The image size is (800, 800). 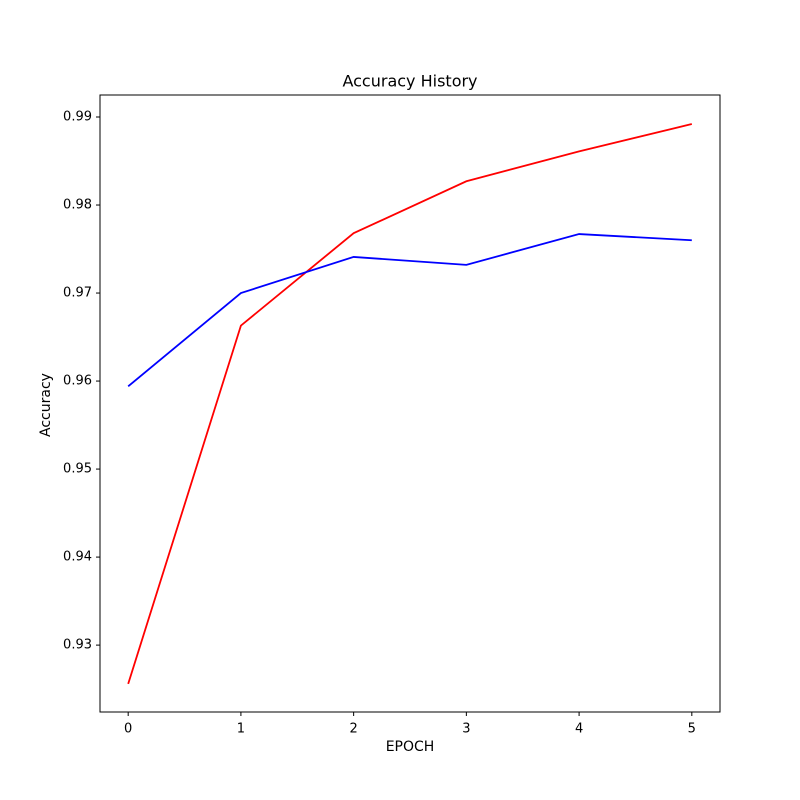 I want to click on x-axis-label: EPOCH, so click(x=410, y=747).